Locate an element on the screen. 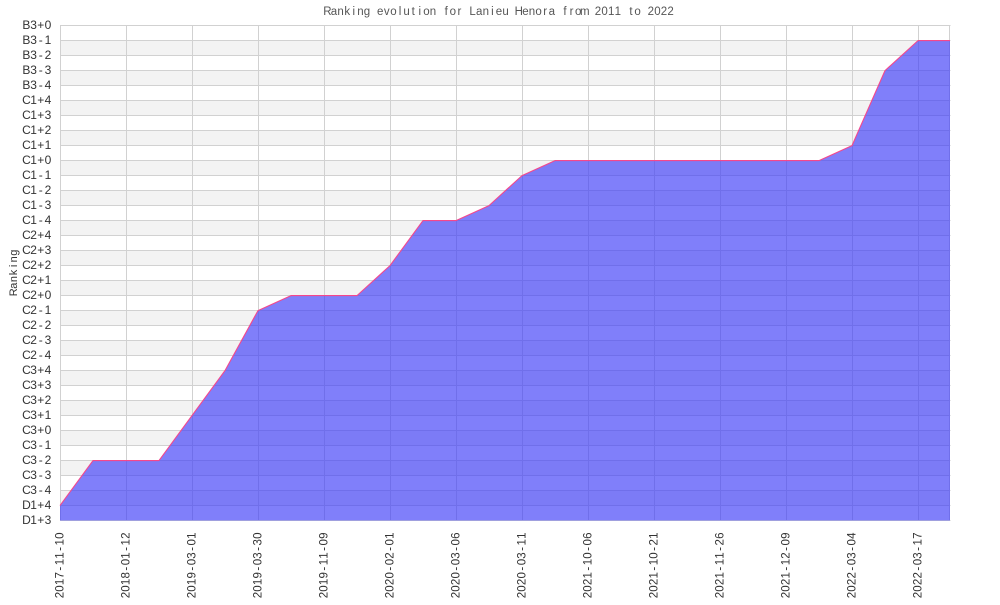 The image size is (1000, 605). svg-text: C2+4 is located at coordinates (37, 235).